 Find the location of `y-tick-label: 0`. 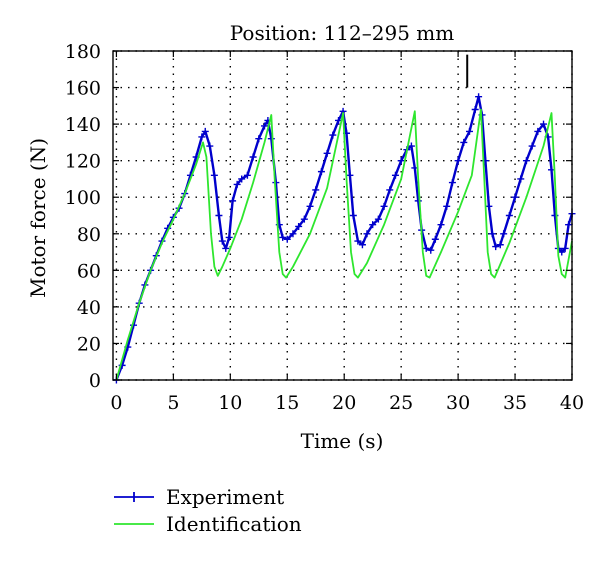

y-tick-label: 0 is located at coordinates (95, 381).